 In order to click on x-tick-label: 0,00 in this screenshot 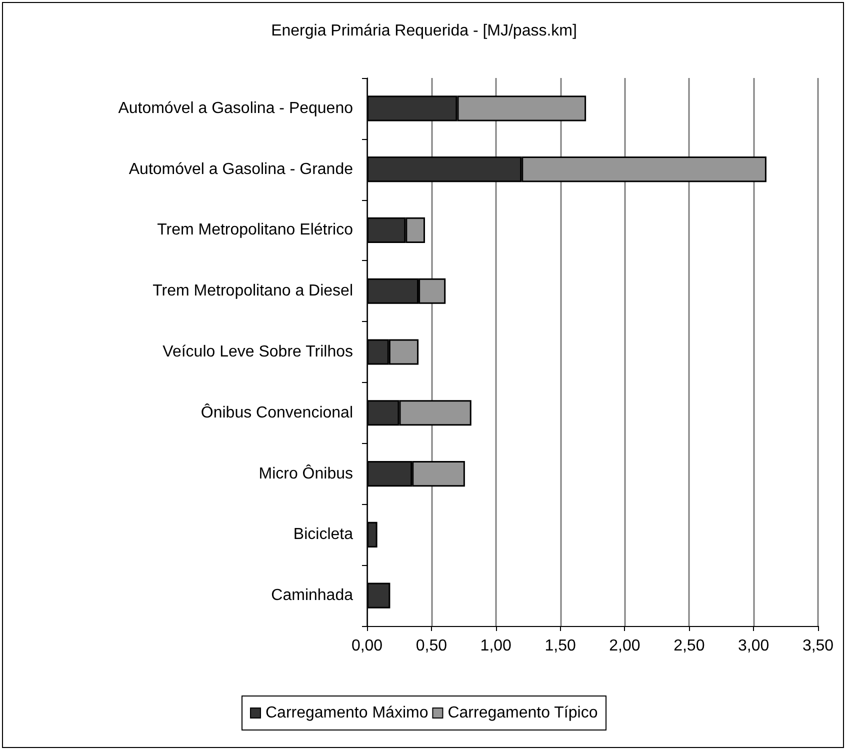, I will do `click(367, 646)`.